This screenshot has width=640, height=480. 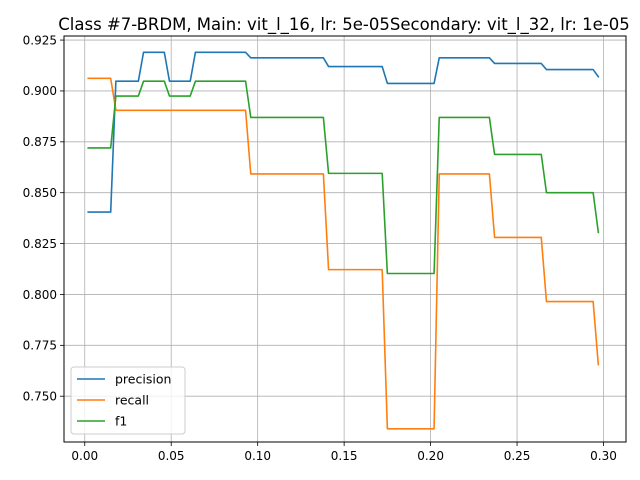 I want to click on legend-label-precision: precision, so click(x=143, y=379).